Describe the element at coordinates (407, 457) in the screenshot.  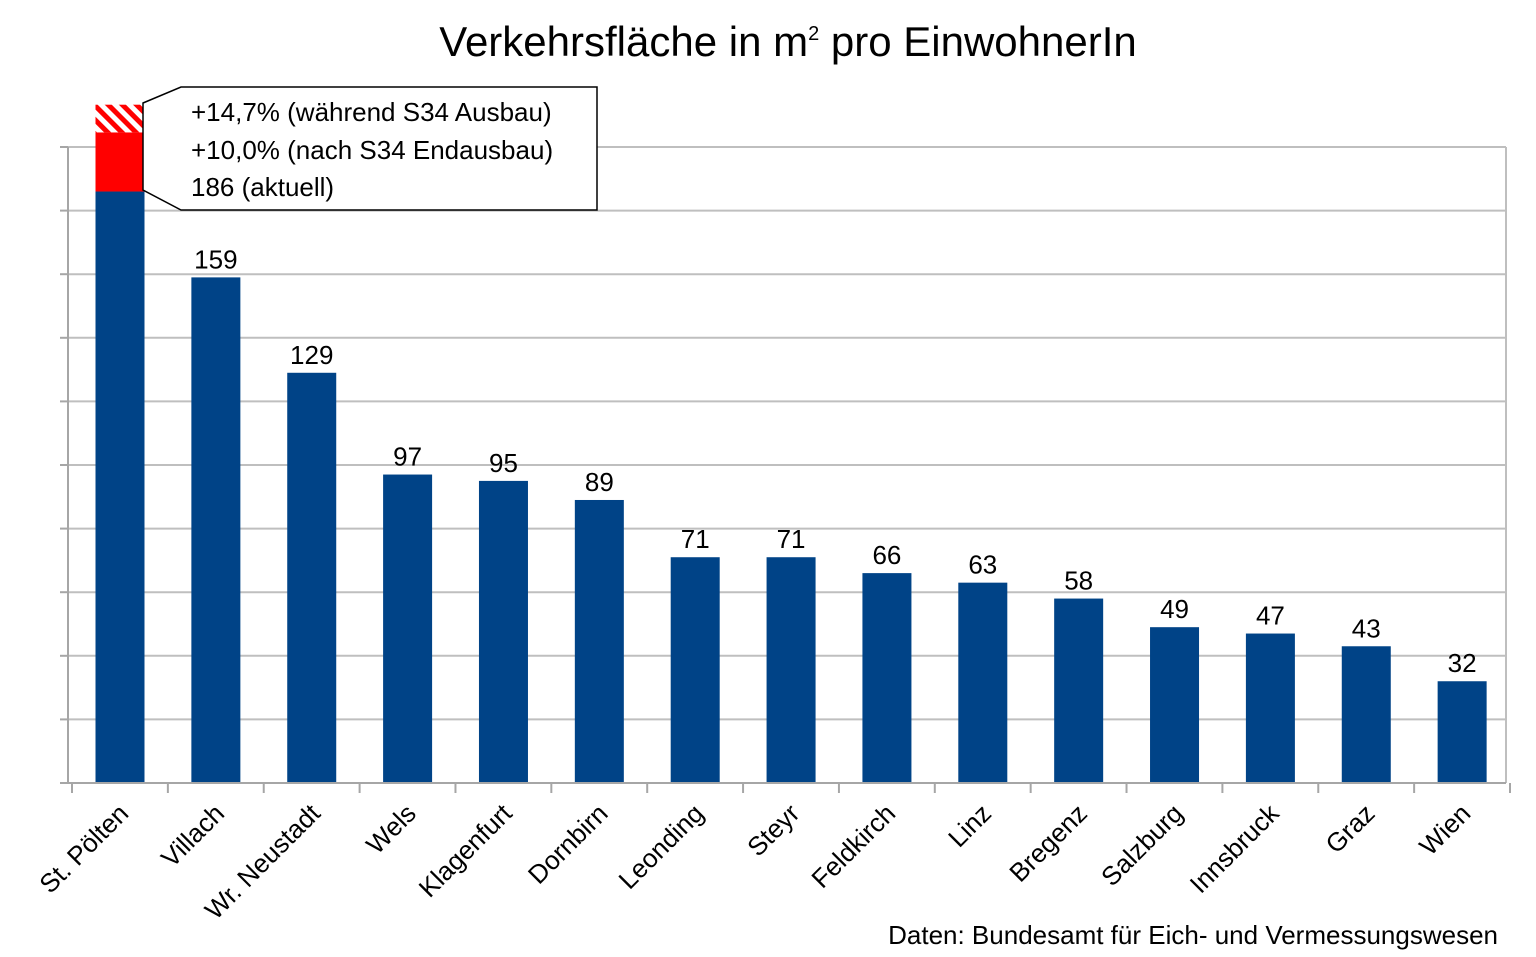
I see `data-label: 97` at that location.